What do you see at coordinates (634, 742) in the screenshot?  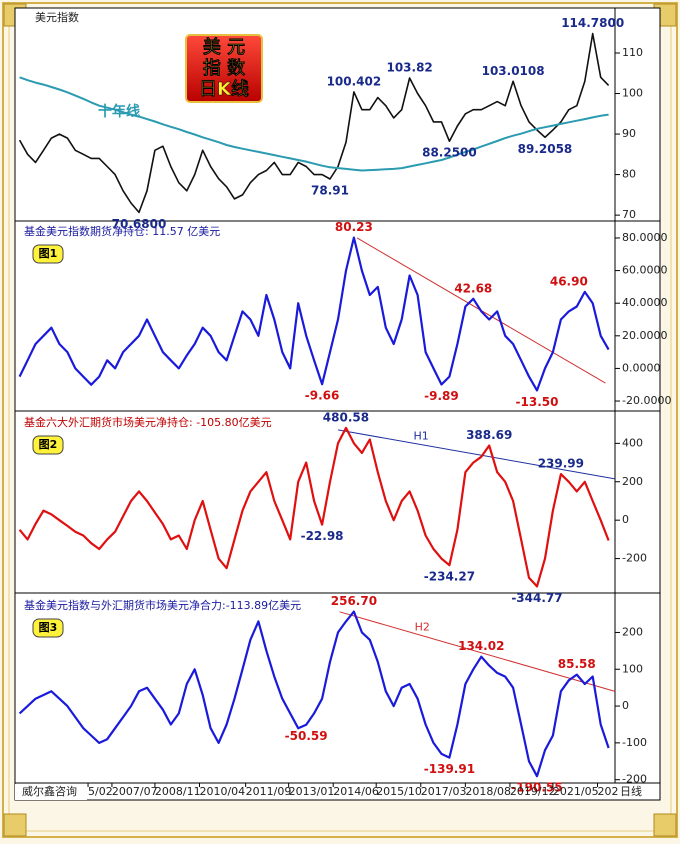 I see `y-tick-label: -100` at bounding box center [634, 742].